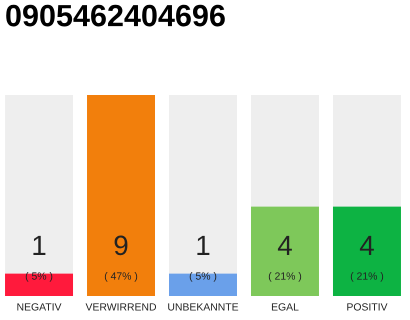  I want to click on chart-title: 0905462404696, so click(115, 15).